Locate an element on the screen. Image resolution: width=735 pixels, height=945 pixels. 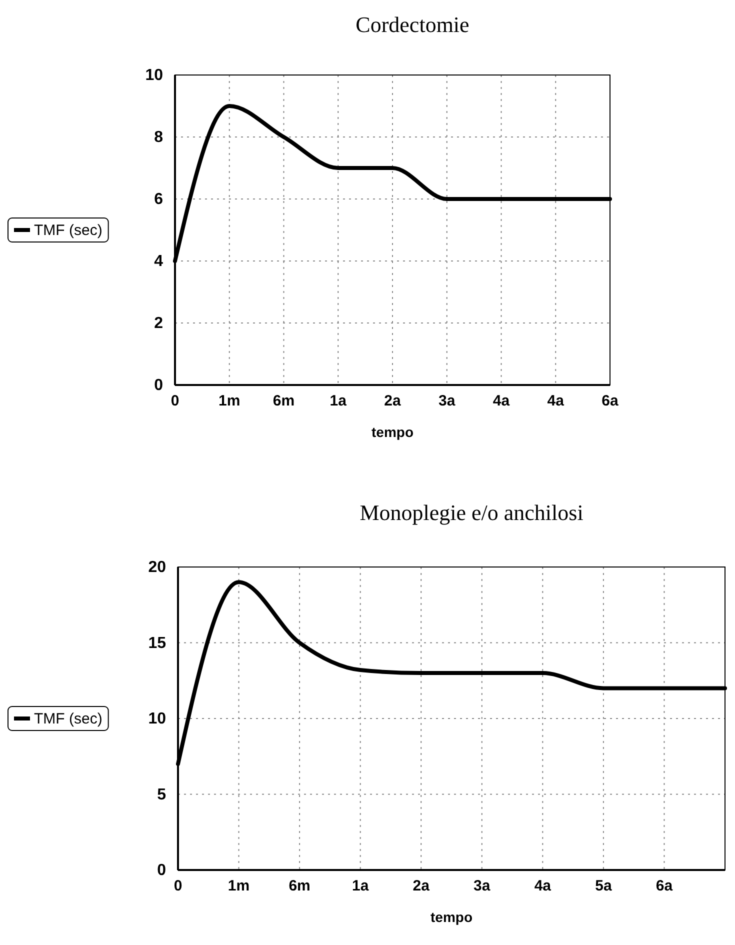
chart-title: Cordectomie is located at coordinates (413, 24).